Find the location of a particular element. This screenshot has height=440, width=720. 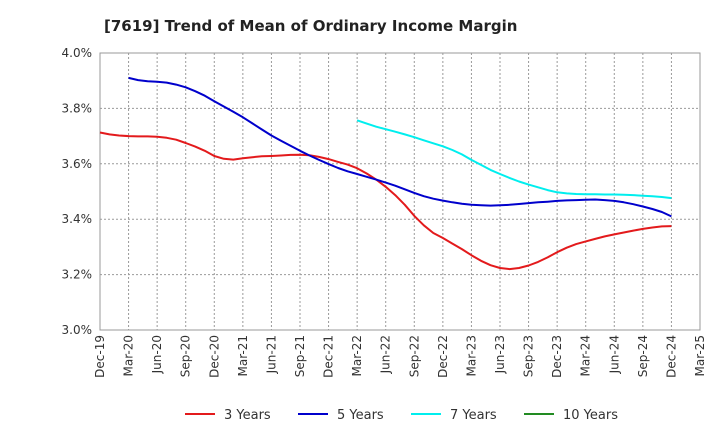

x-tick-label: Mar-21 is located at coordinates (243, 355).